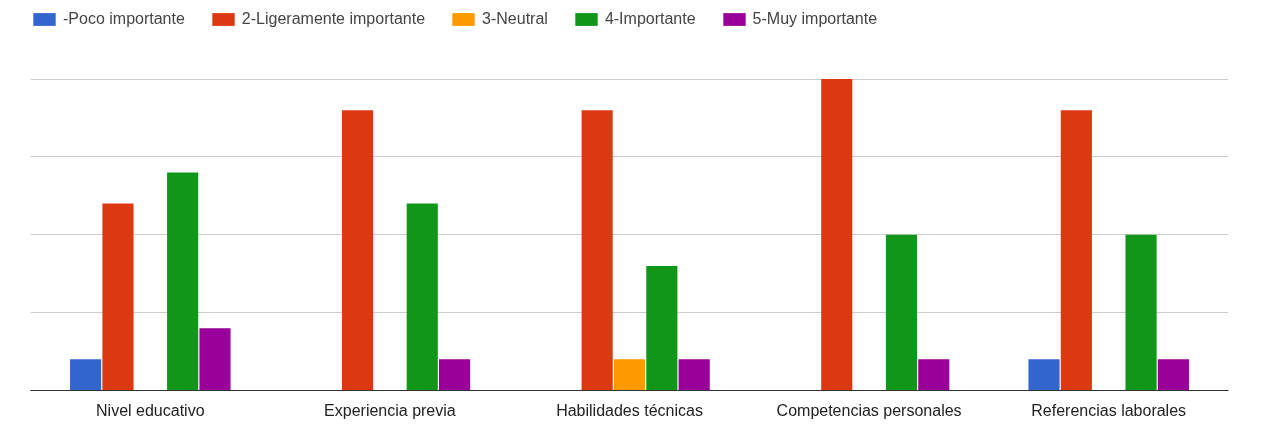 This screenshot has width=1262, height=448. Describe the element at coordinates (650, 19) in the screenshot. I see `legend-label: 4-Importante` at that location.